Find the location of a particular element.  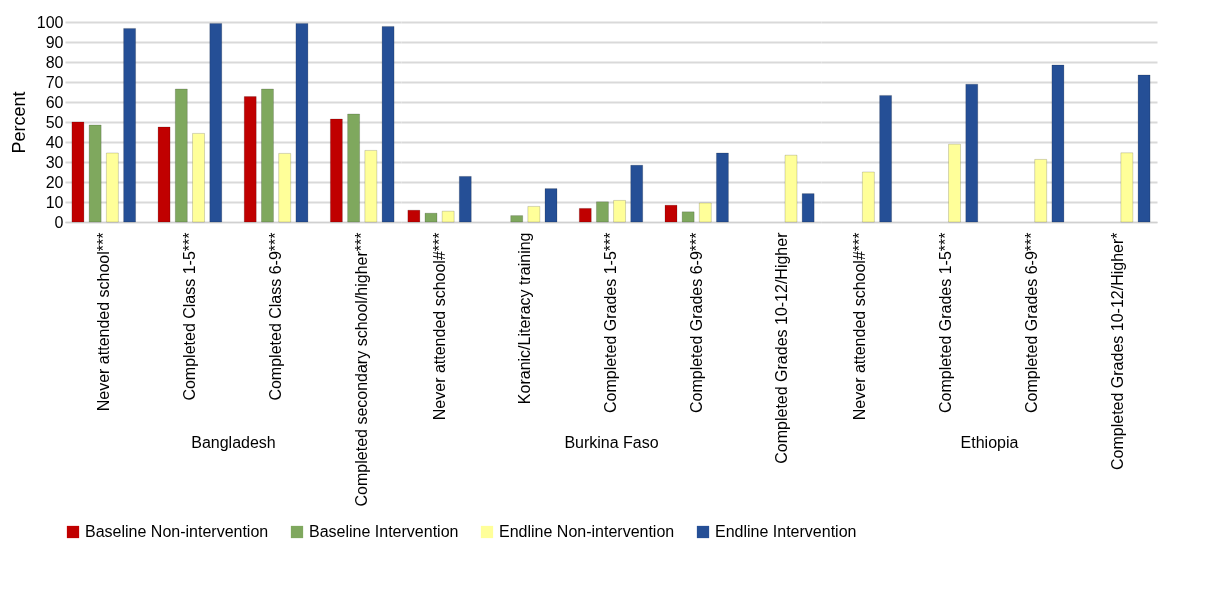

x-axis-title: Ethiopia is located at coordinates (989, 442).